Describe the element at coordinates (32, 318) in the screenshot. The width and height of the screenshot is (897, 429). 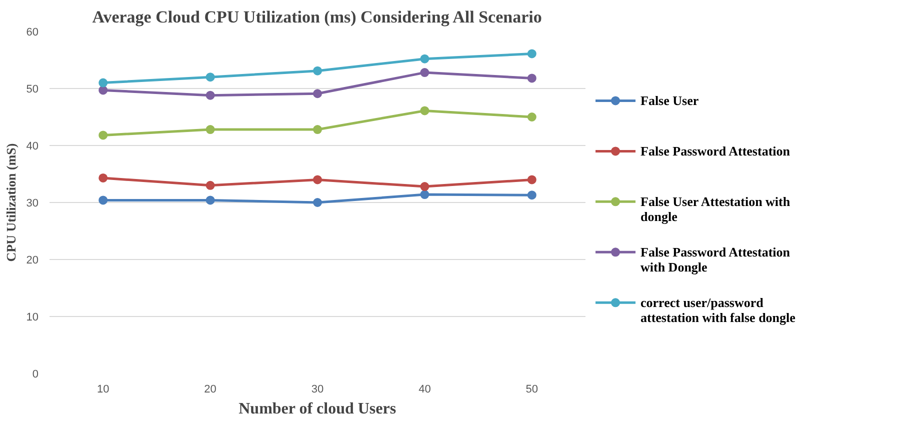
I see `y-tick-label: 10` at that location.